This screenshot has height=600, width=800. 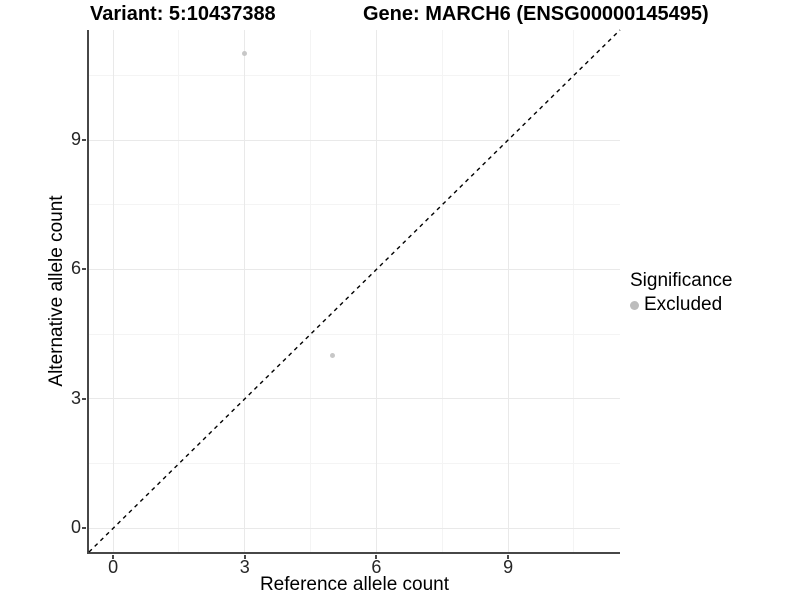 What do you see at coordinates (75, 139) in the screenshot?
I see `y-tick-label: 9` at bounding box center [75, 139].